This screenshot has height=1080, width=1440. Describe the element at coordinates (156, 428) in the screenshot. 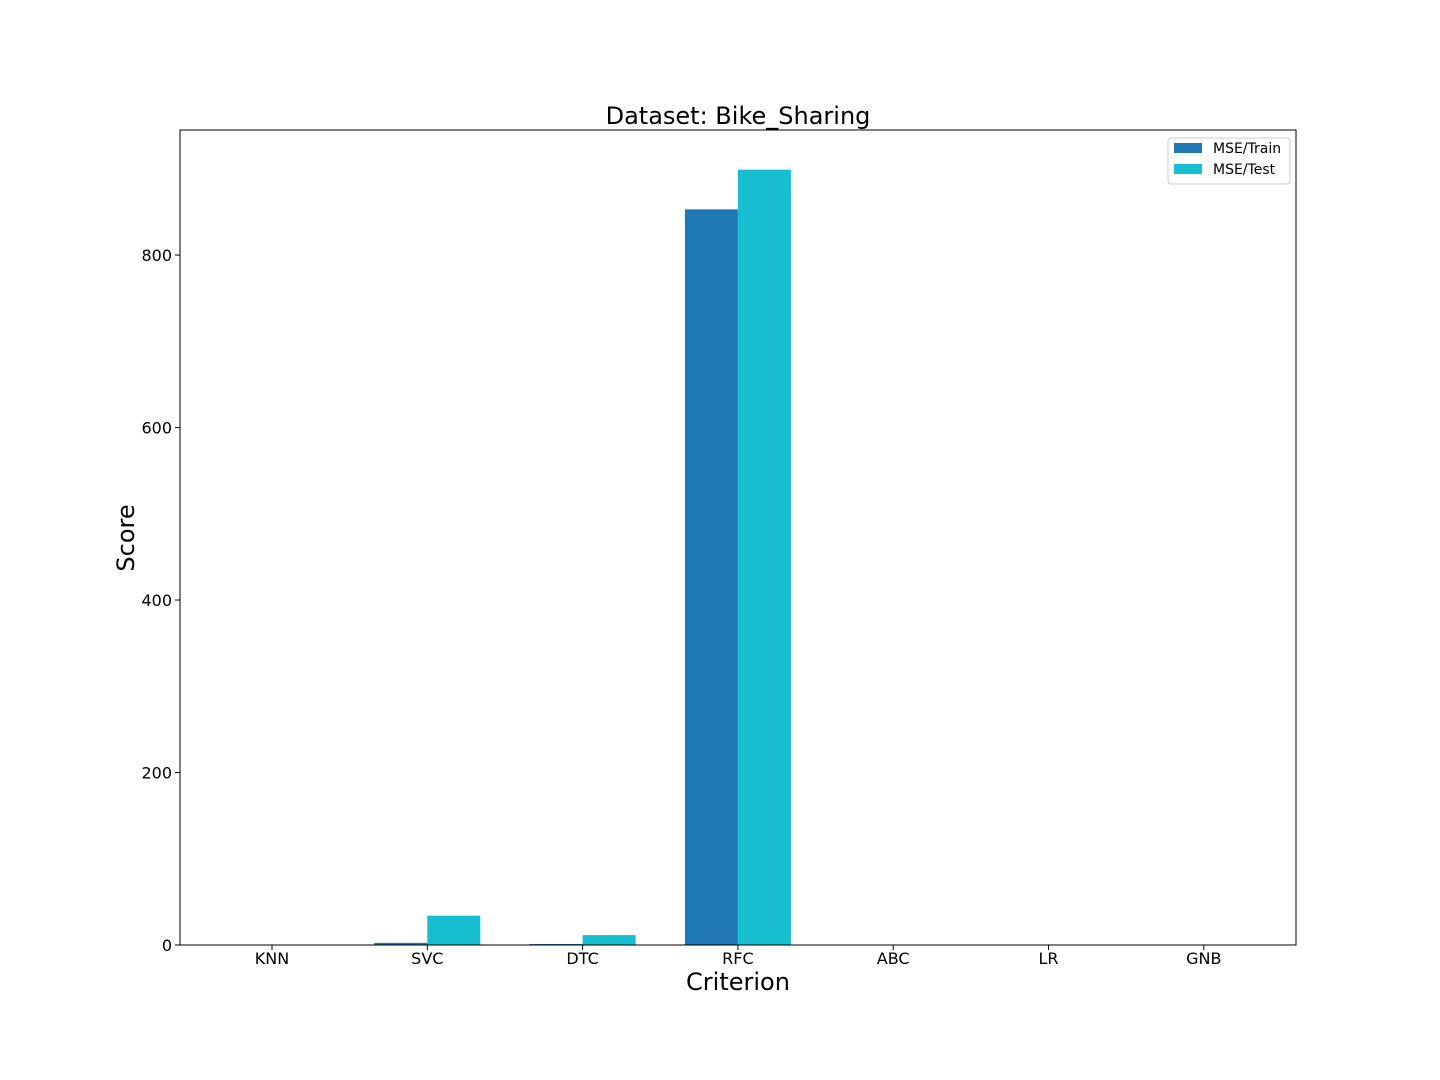

I see `y-tick-label: 600` at that location.